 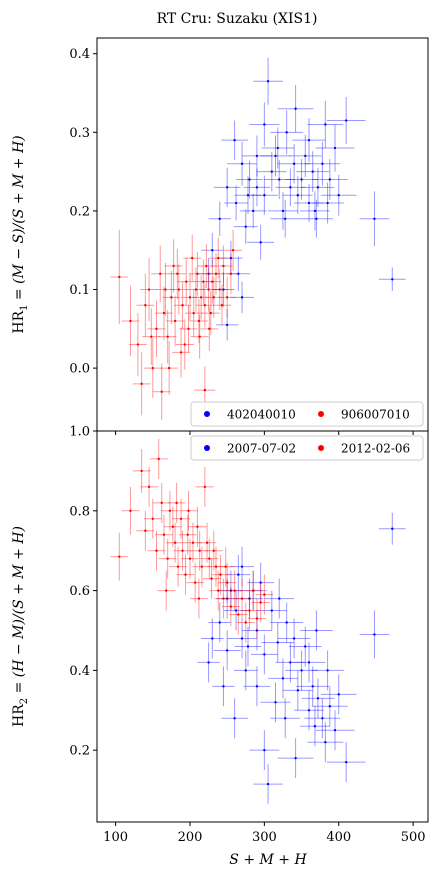 I want to click on y-tick-label: 0.2, so click(x=79, y=211).